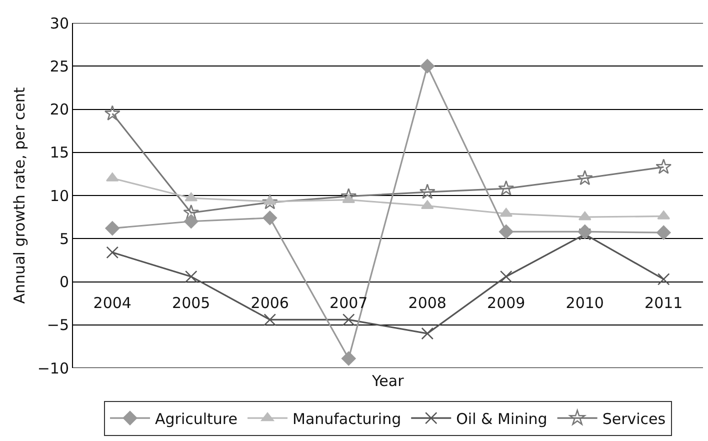 The width and height of the screenshot is (708, 441). Describe the element at coordinates (349, 303) in the screenshot. I see `x-tick-label: 2007` at that location.